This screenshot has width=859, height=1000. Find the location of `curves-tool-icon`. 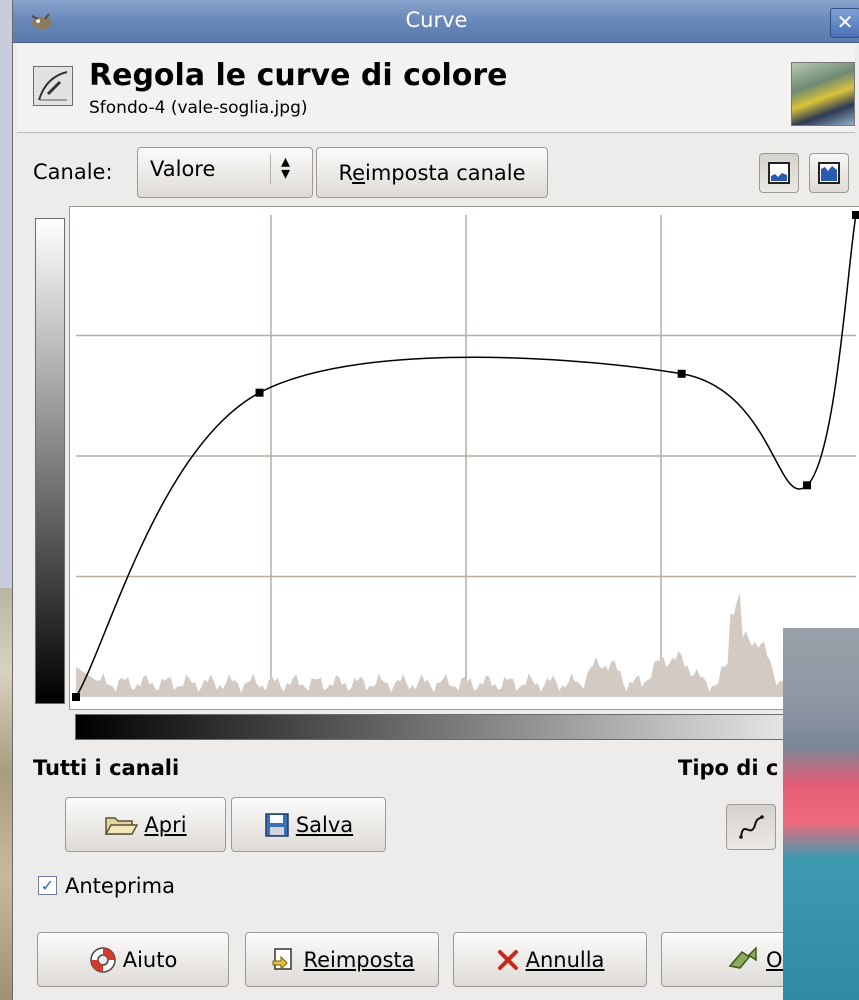

curves-tool-icon is located at coordinates (53, 86).